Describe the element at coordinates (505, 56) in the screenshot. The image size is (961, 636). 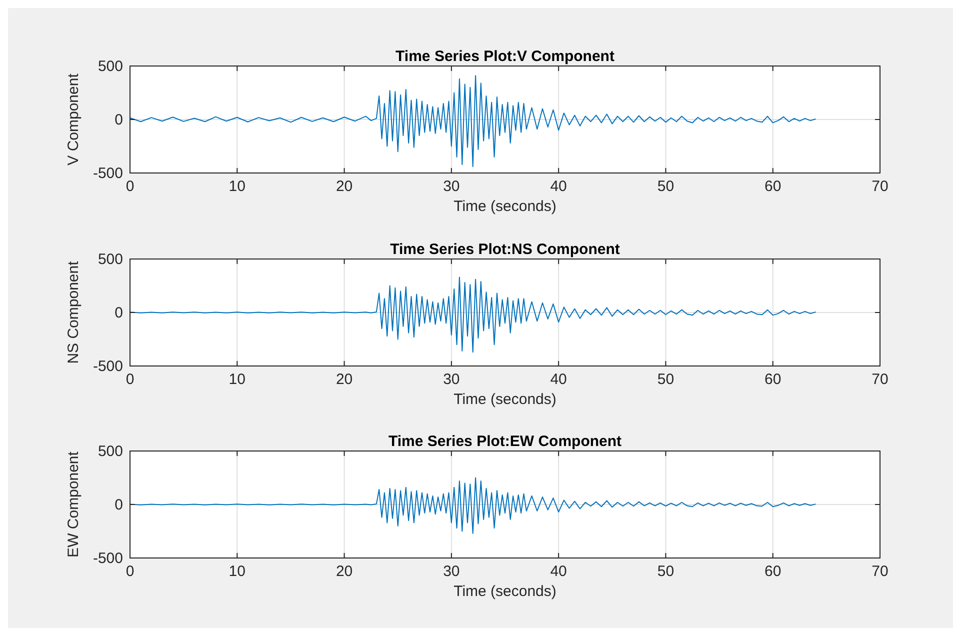
I see `chart-title: Time Series Plot:V Component` at that location.